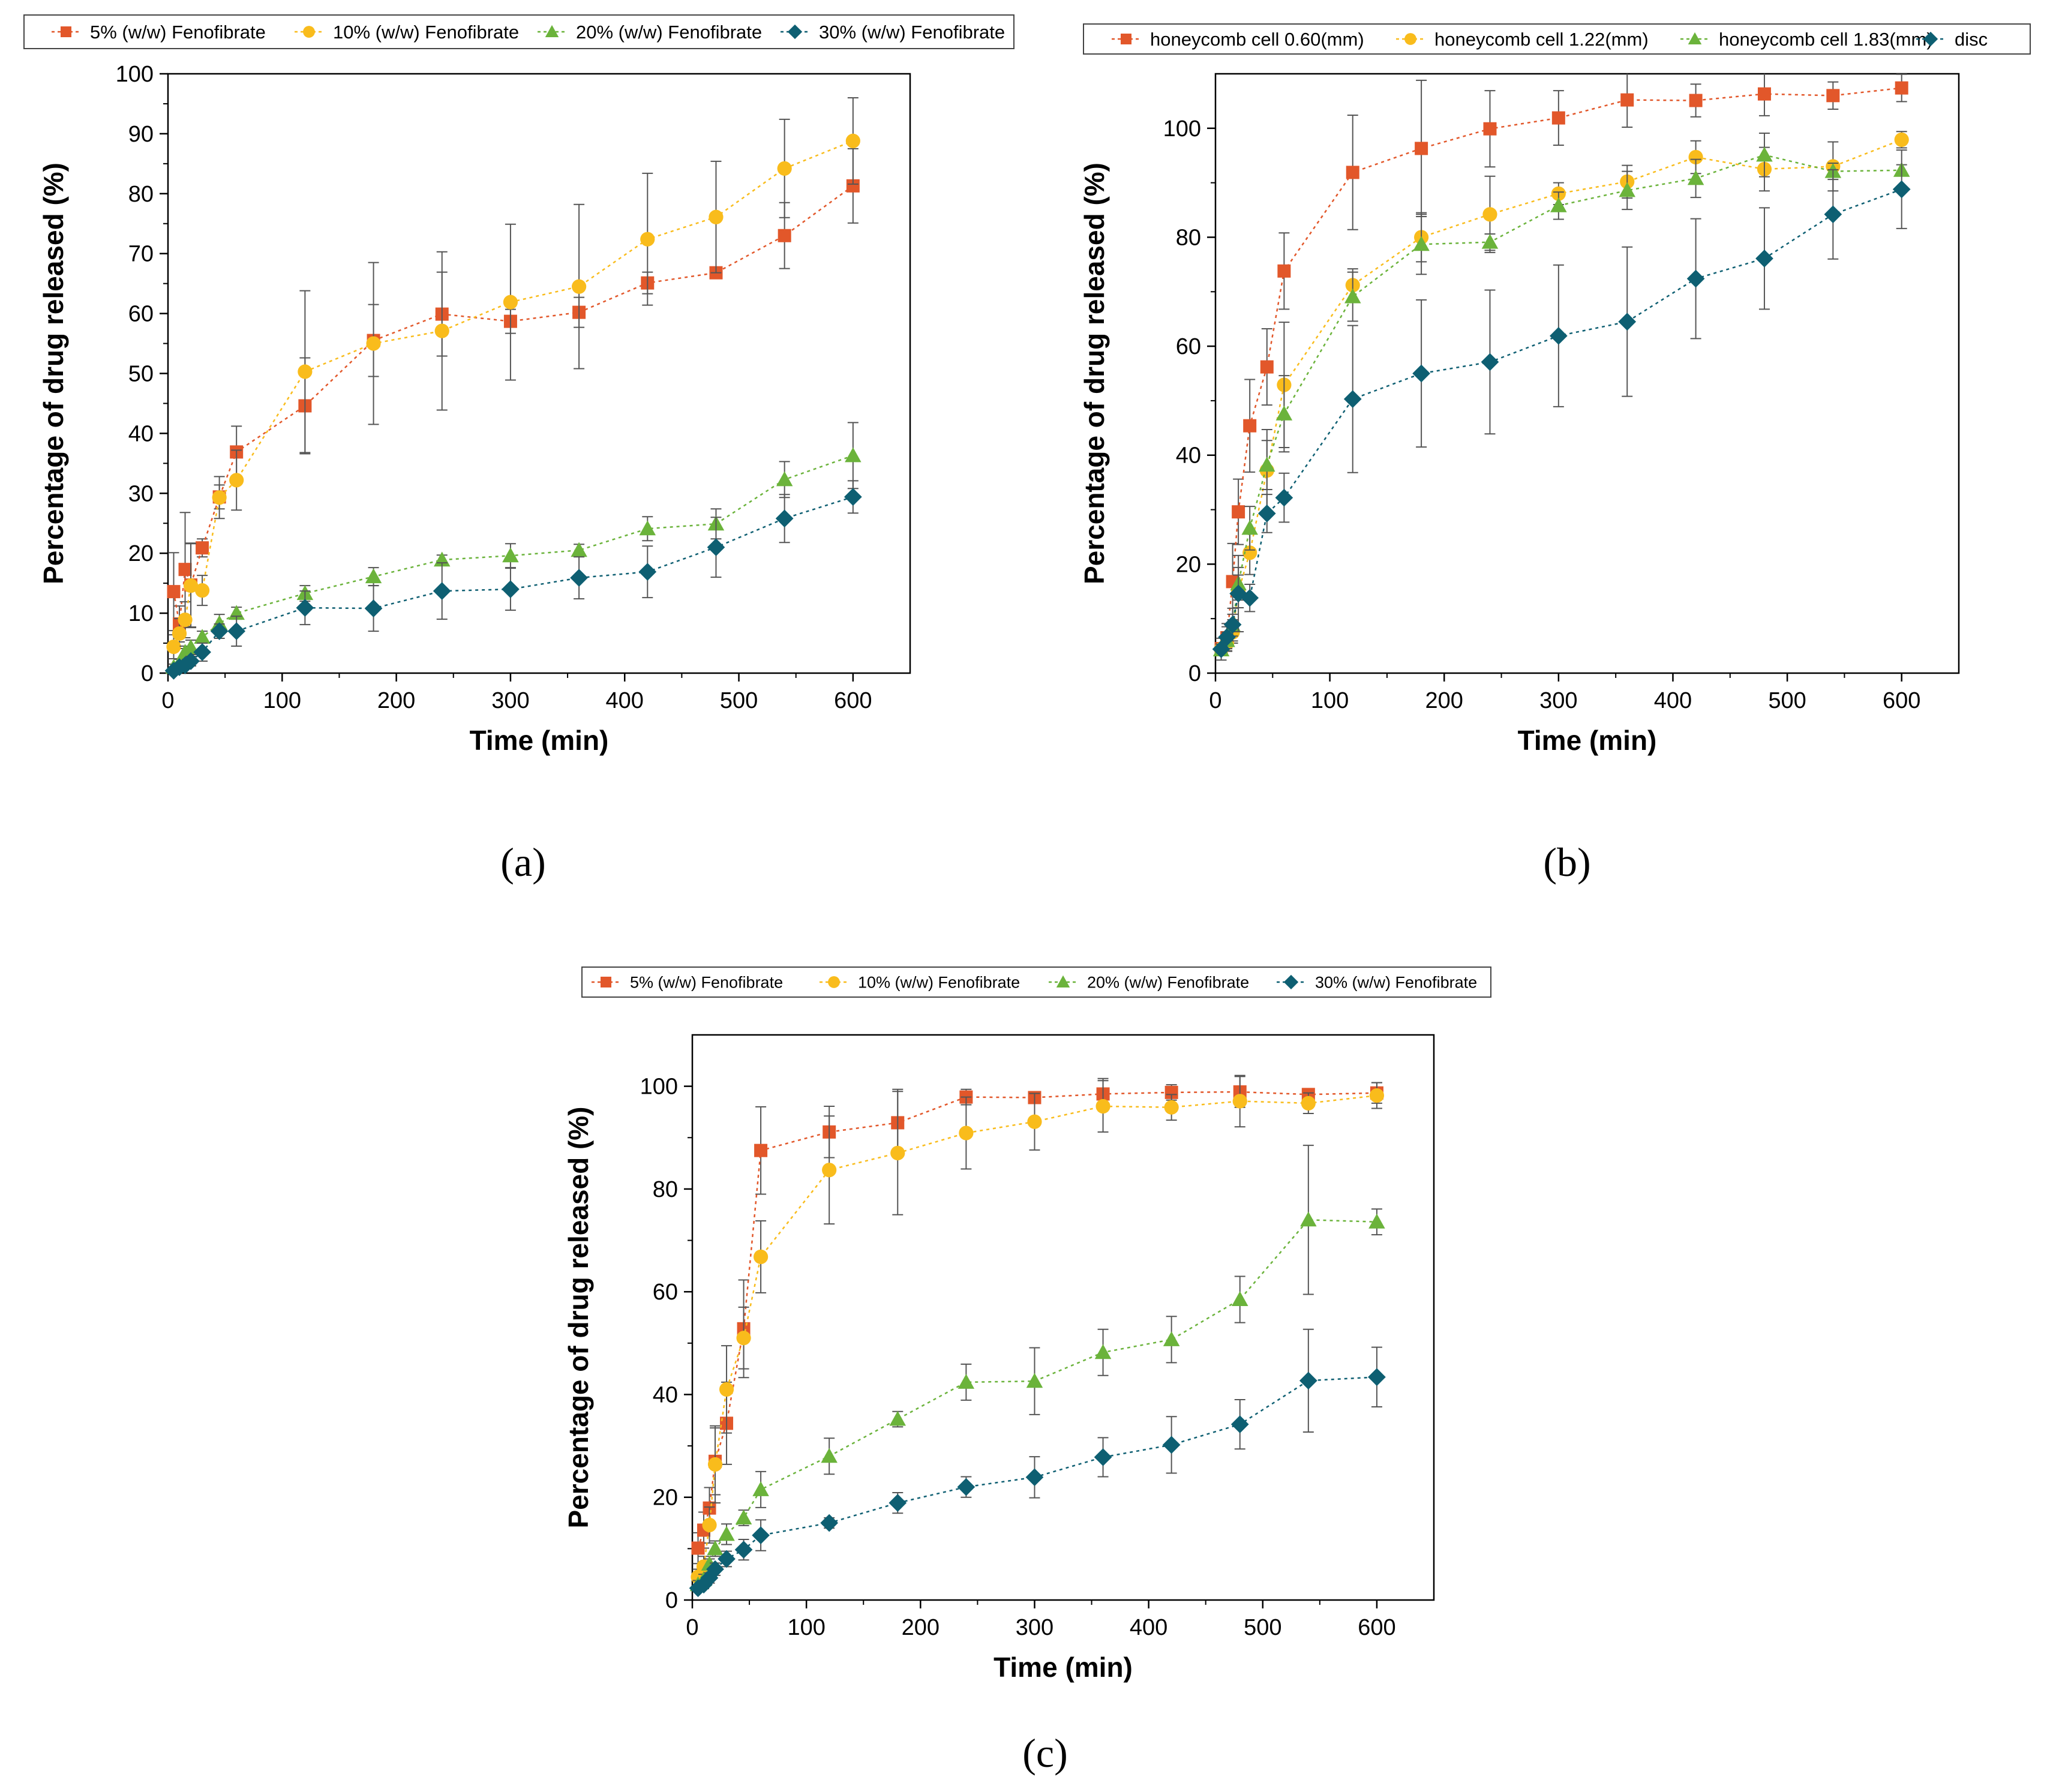 Image resolution: width=2047 pixels, height=1792 pixels. I want to click on legend-entry: 20% (w/w) Fenofibrate, so click(650, 32).